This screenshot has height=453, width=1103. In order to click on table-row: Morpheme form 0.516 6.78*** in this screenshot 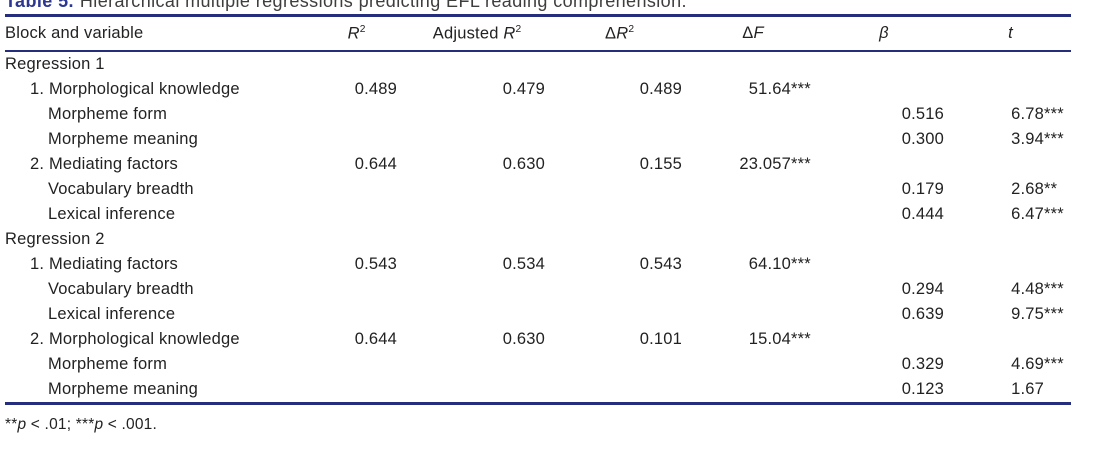, I will do `click(538, 114)`.